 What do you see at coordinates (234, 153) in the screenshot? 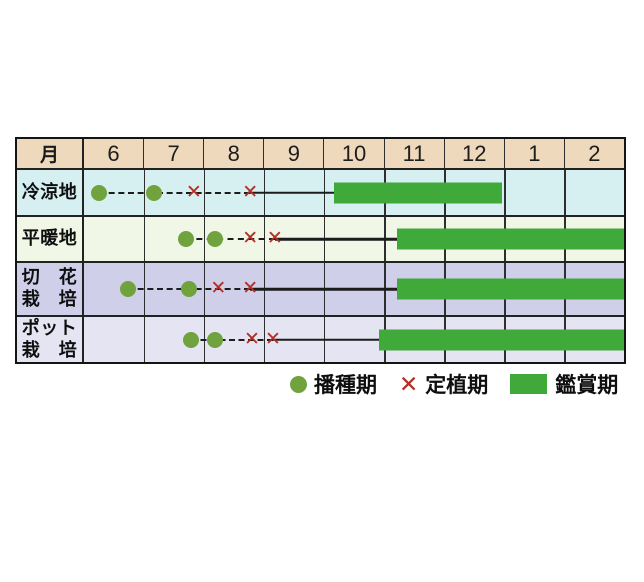
I see `month-header-cell: 8` at bounding box center [234, 153].